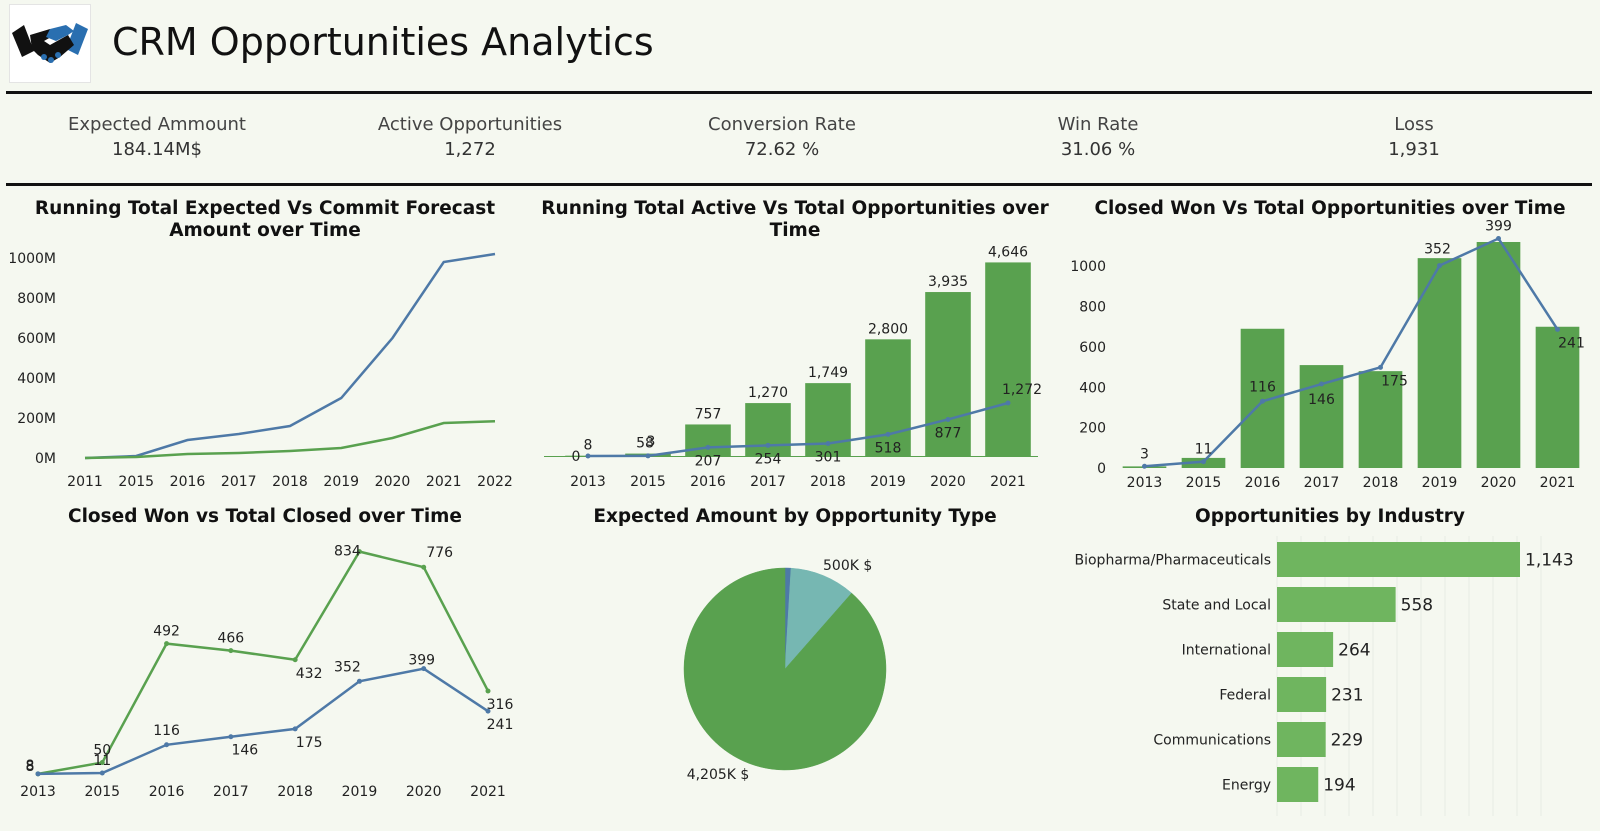 The height and width of the screenshot is (831, 1600). I want to click on chart-amount-by-type-plot: 500K $ 4,205K $, so click(785, 670).